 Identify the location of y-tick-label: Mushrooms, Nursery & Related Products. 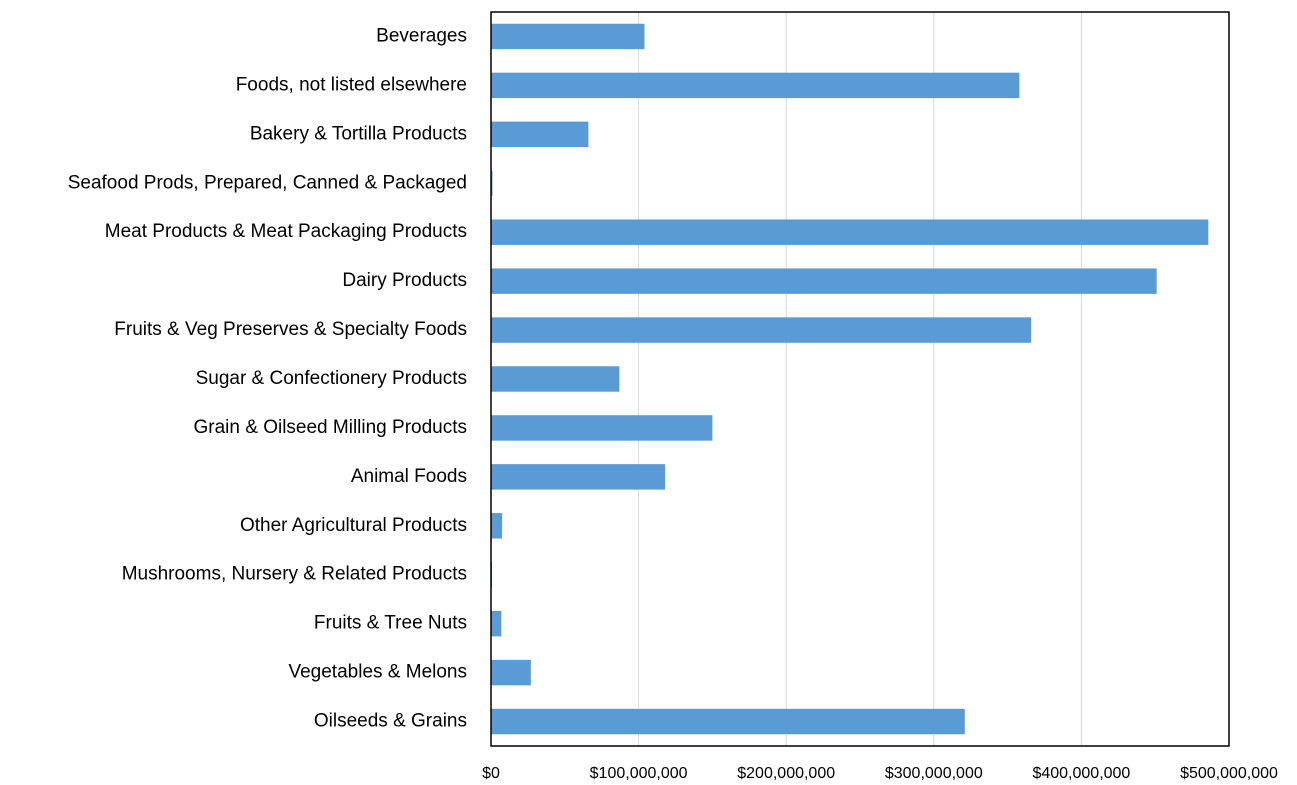
(294, 574).